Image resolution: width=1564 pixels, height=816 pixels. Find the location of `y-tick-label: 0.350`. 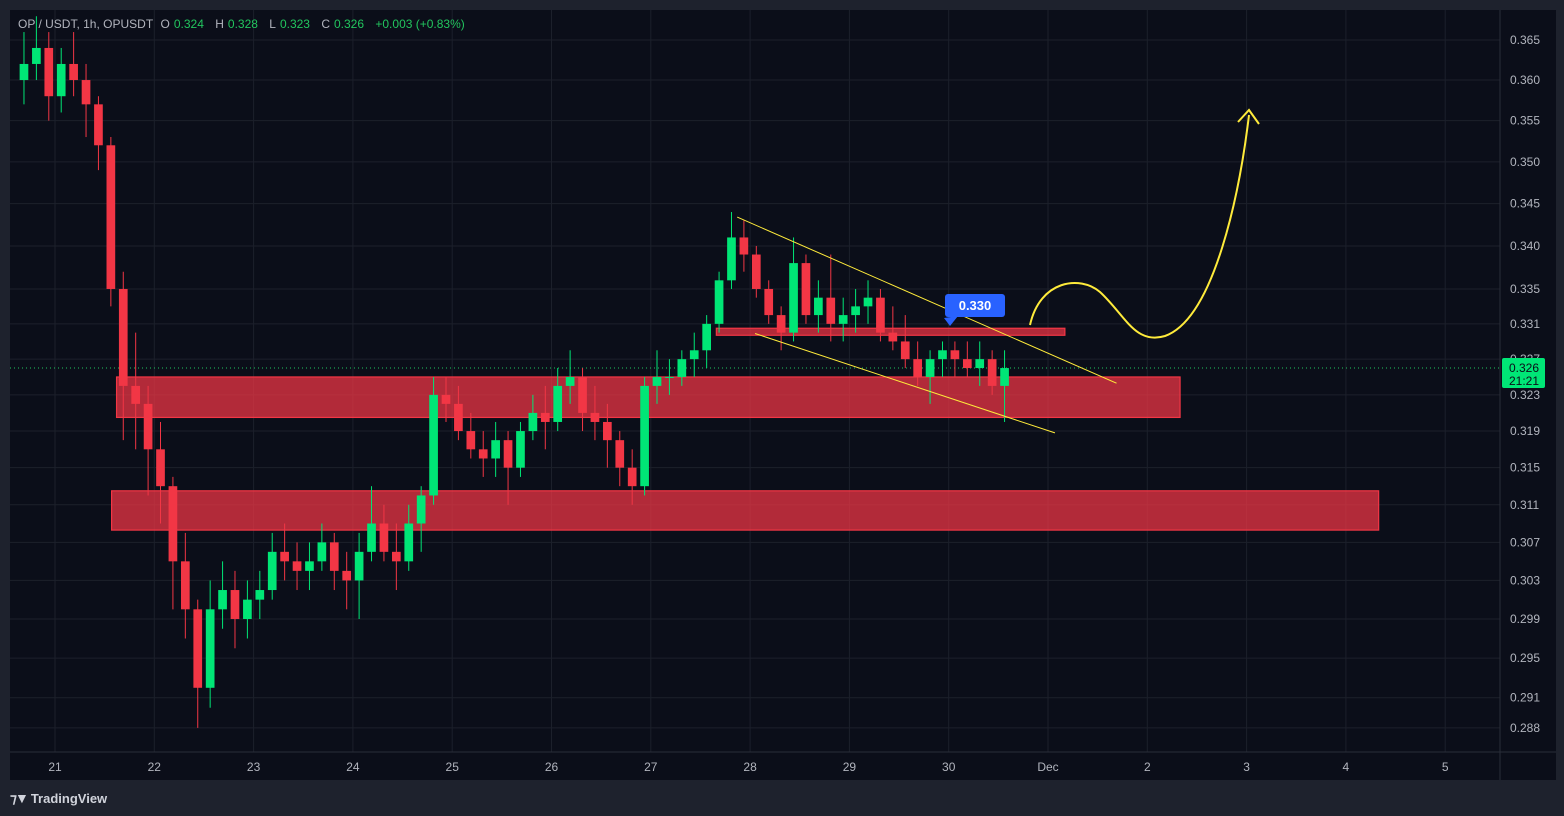

y-tick-label: 0.350 is located at coordinates (1525, 162).